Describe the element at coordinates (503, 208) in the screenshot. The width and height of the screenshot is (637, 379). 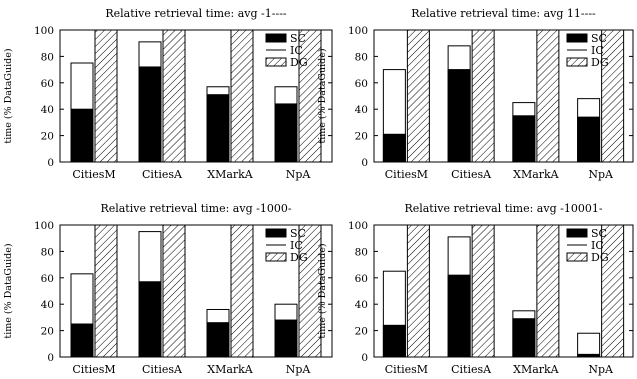
I see `chart-title: Relative retrieval time: avg -10001-` at that location.